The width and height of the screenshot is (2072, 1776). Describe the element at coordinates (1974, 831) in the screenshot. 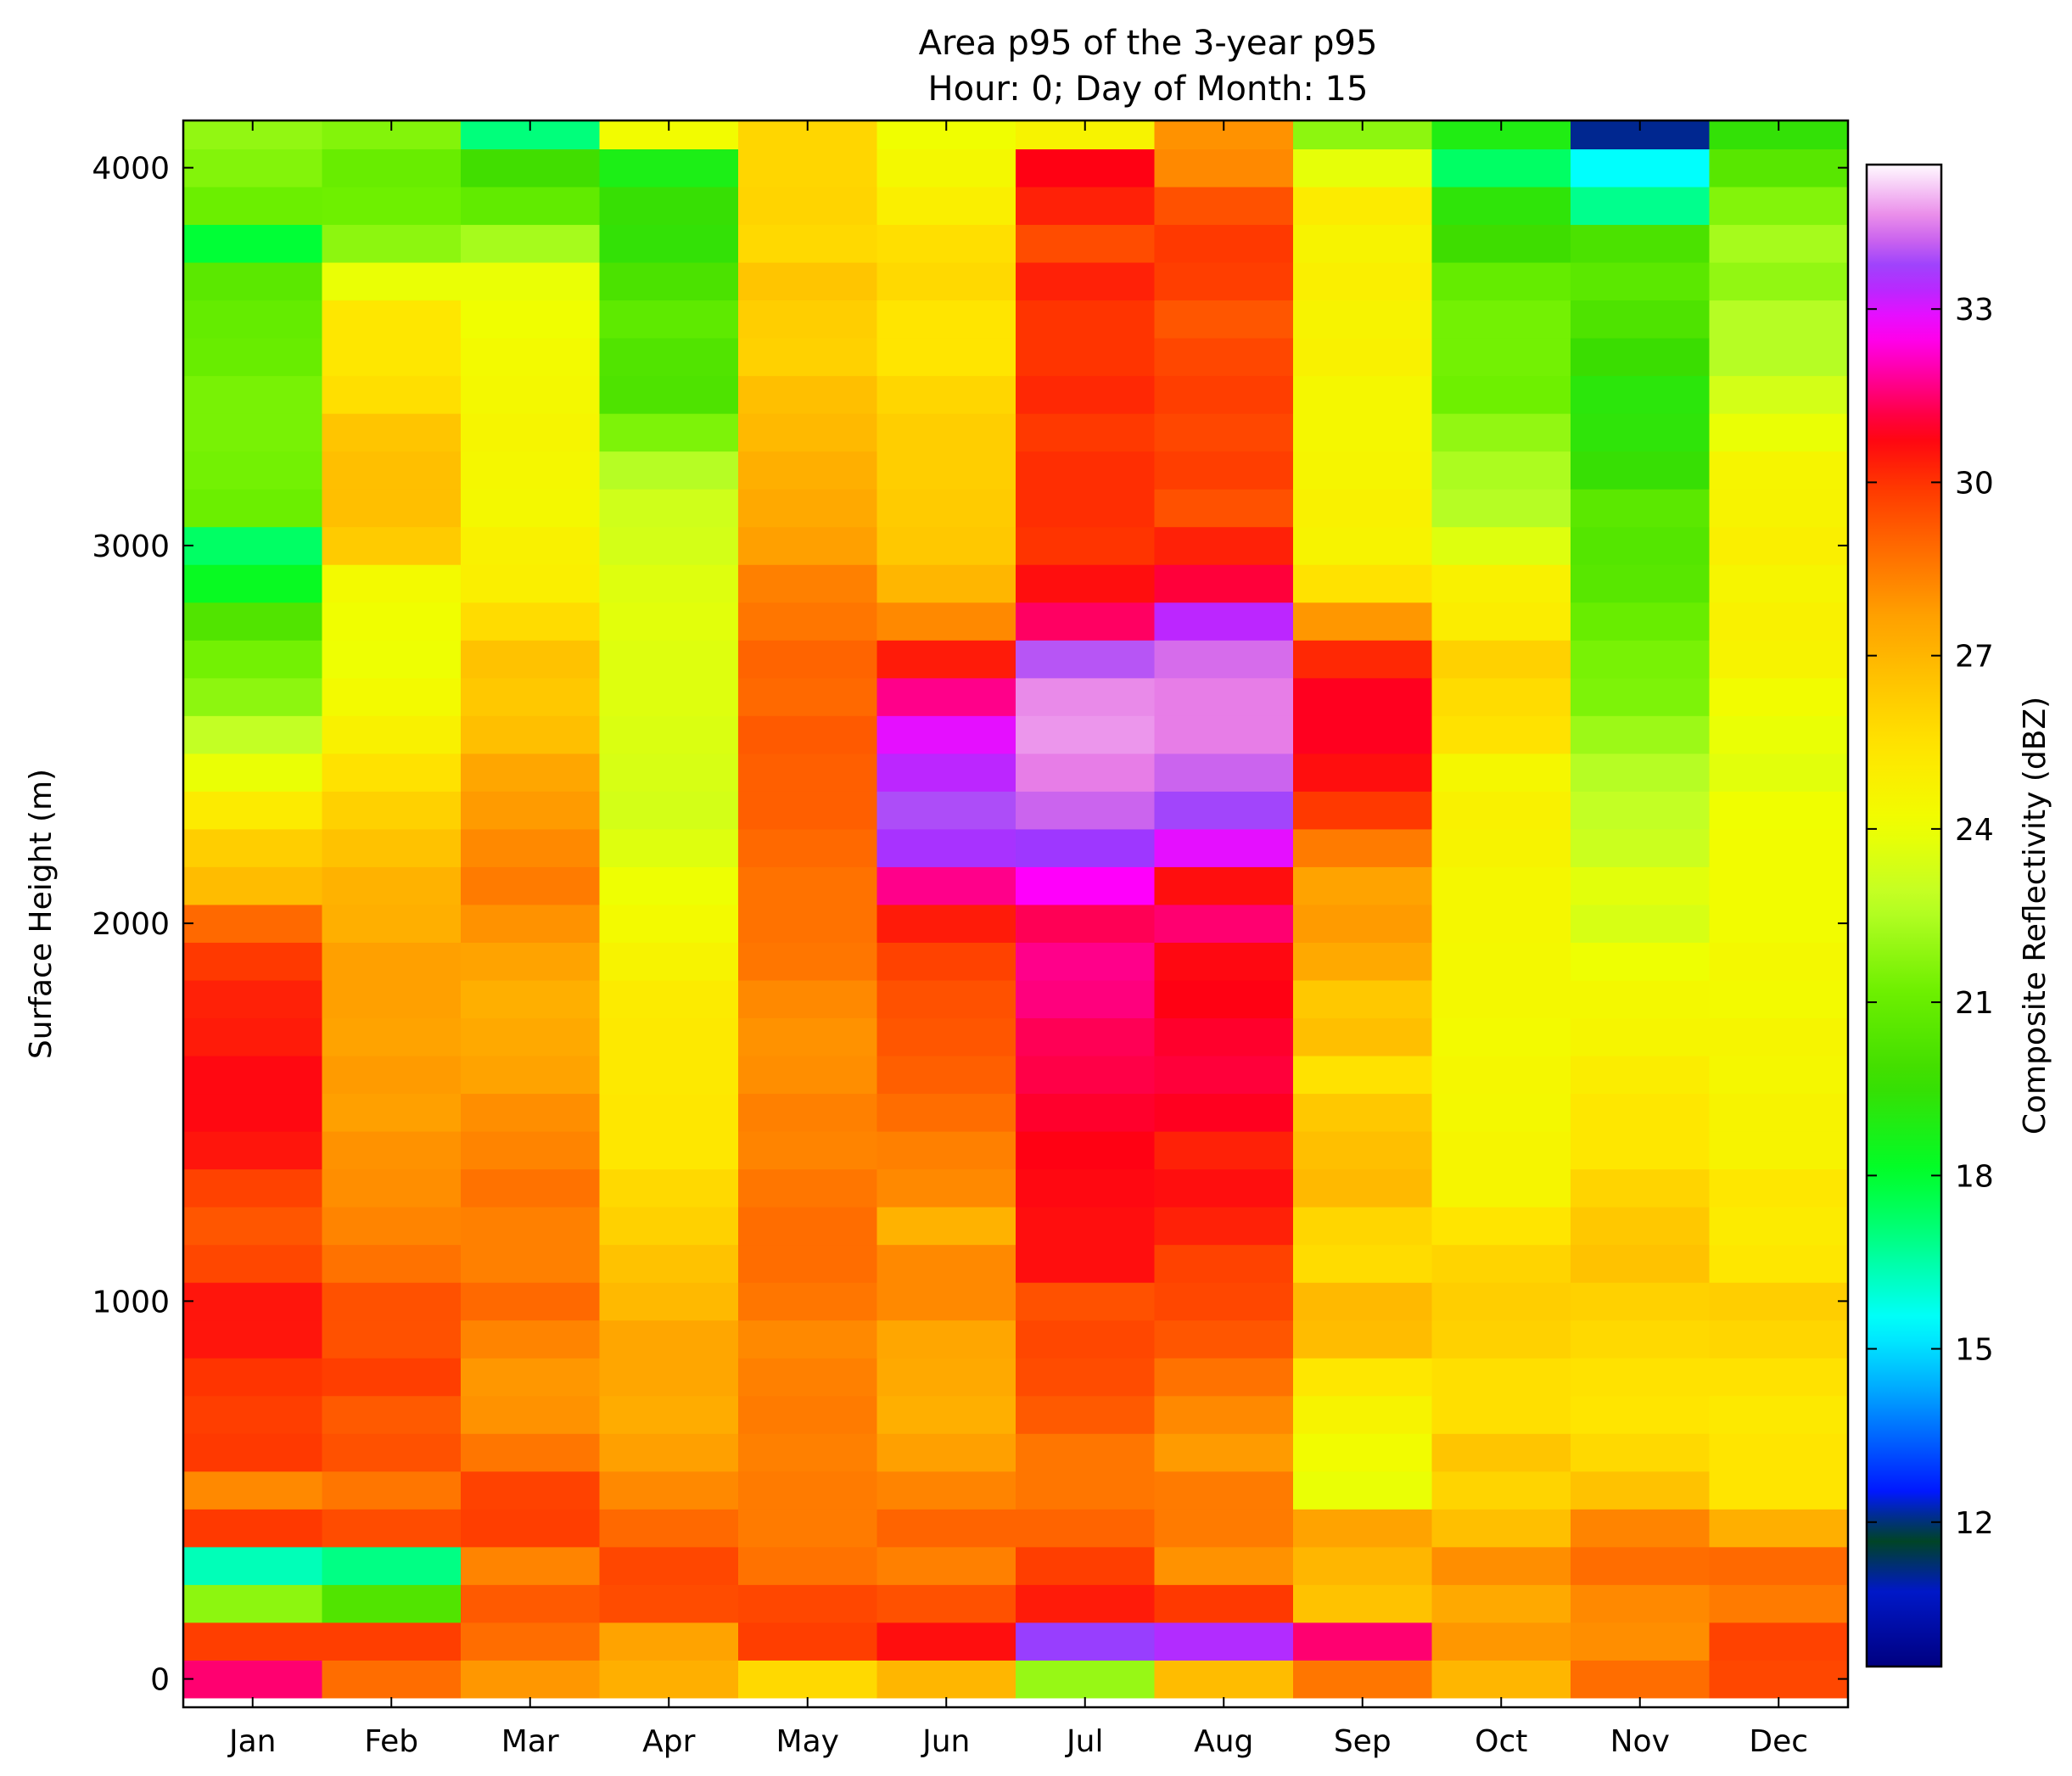

I see `colorbar-tick-label: 24` at that location.